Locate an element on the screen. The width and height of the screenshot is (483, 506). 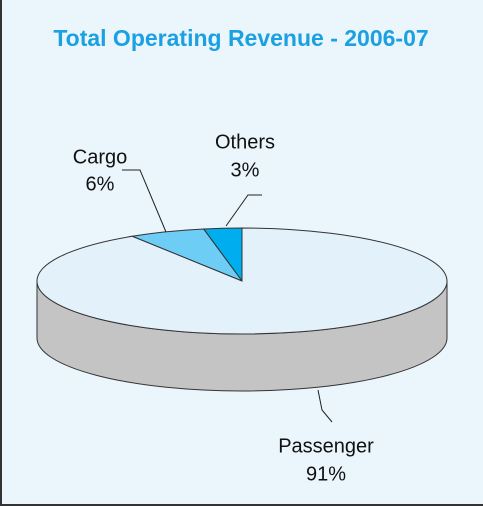
slice-value-label: 6% is located at coordinates (100, 184).